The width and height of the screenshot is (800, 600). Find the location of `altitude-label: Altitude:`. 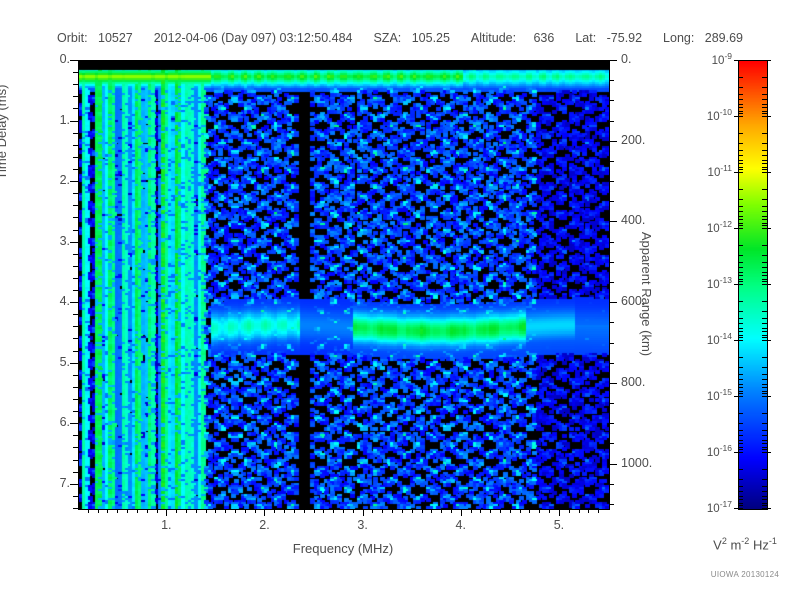

altitude-label: Altitude: is located at coordinates (493, 38).